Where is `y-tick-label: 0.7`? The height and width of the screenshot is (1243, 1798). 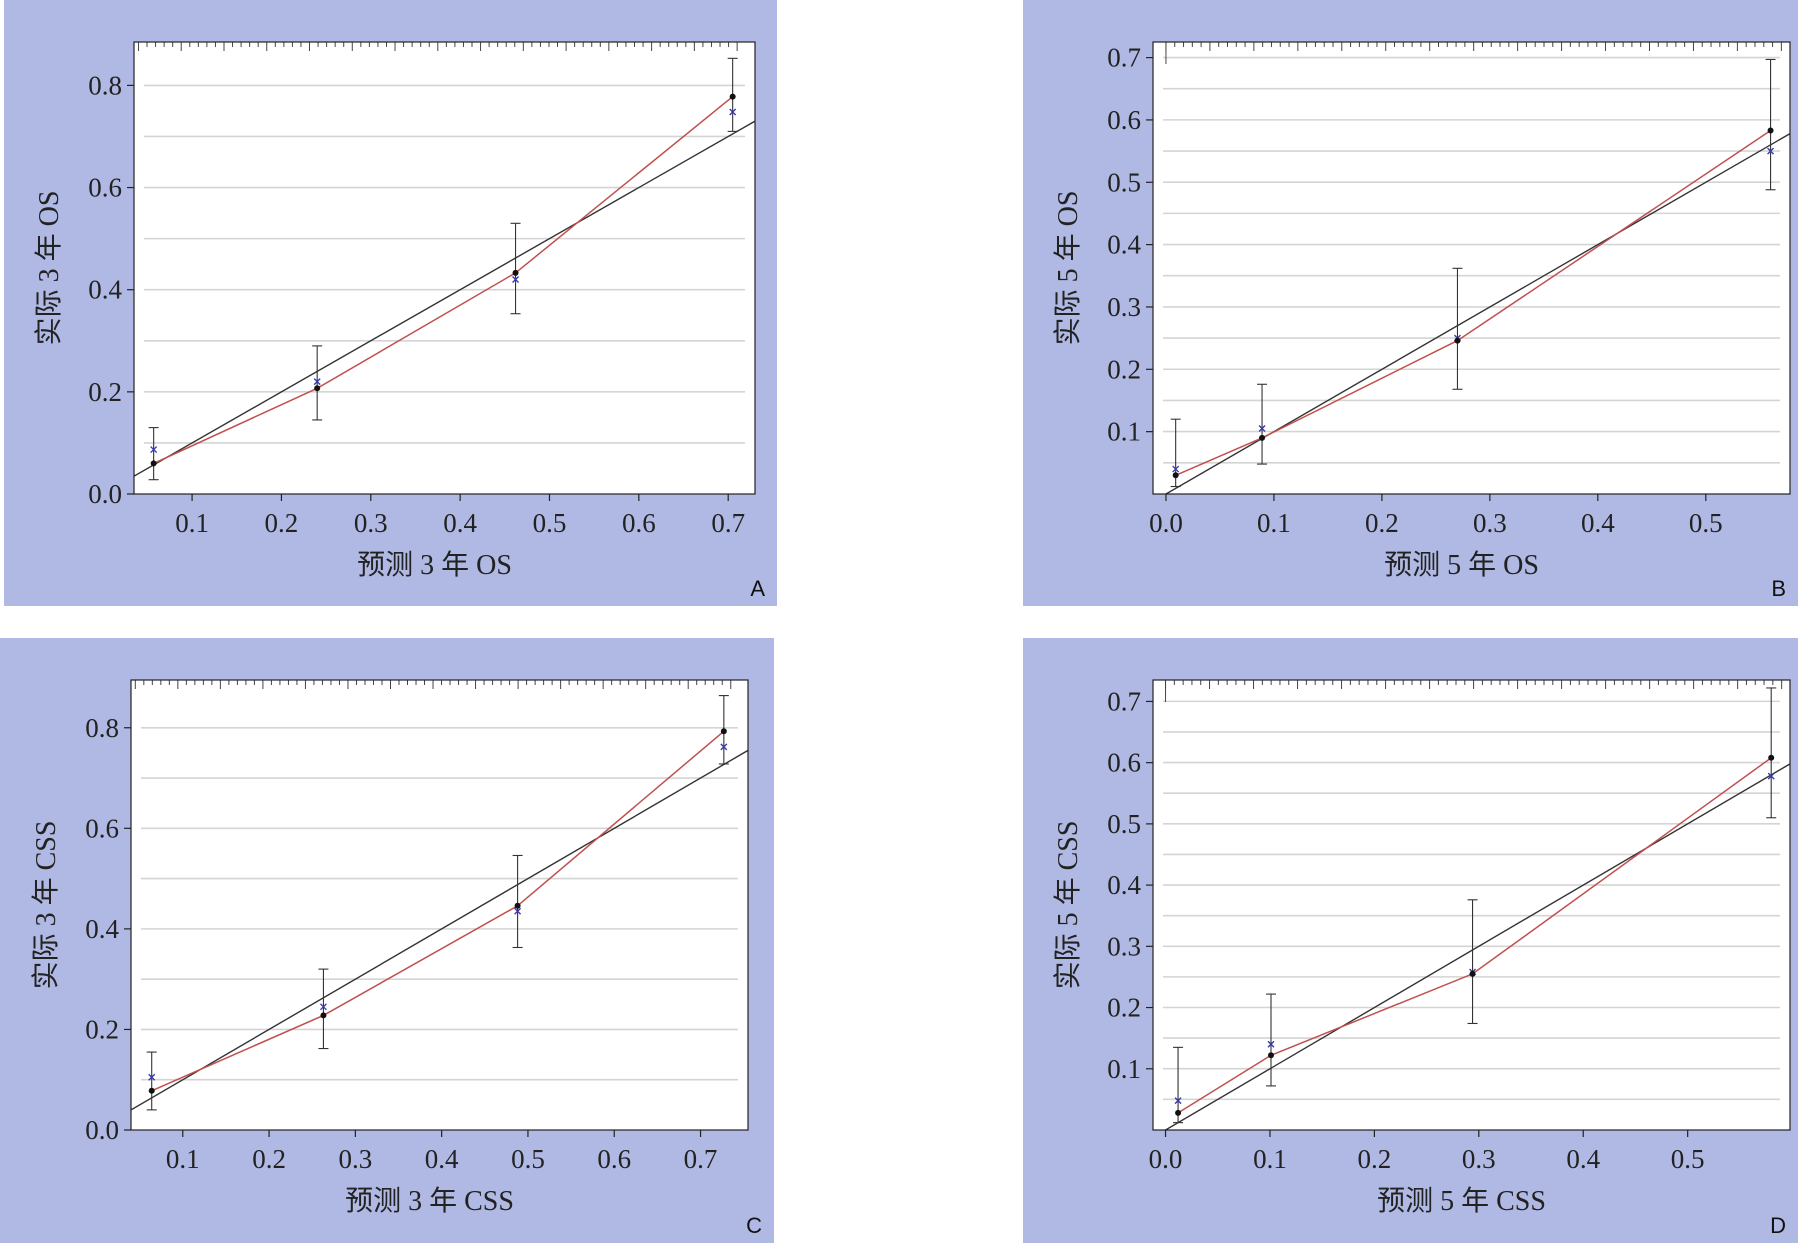
y-tick-label: 0.7 is located at coordinates (1124, 58).